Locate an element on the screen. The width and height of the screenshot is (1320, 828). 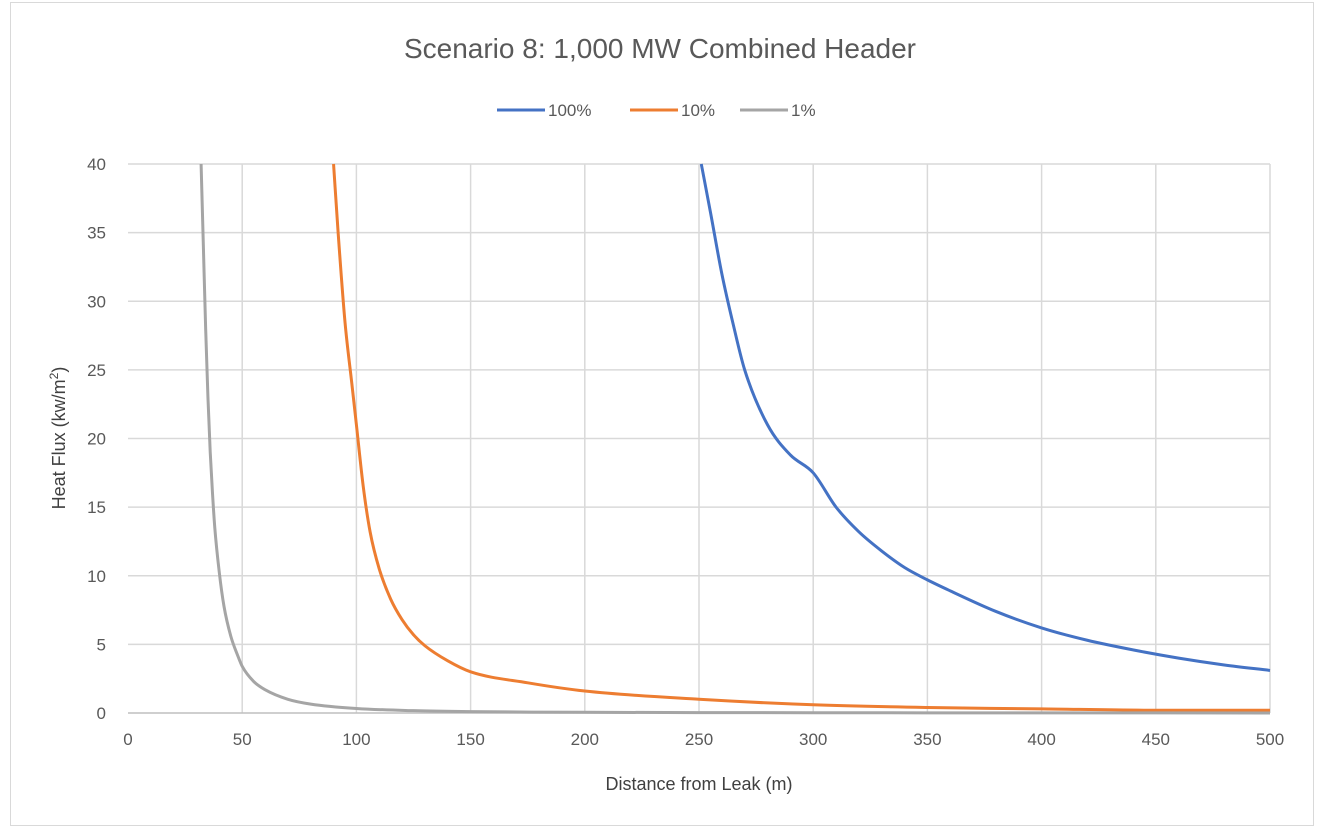
y-tick-label: 20 is located at coordinates (96, 439).